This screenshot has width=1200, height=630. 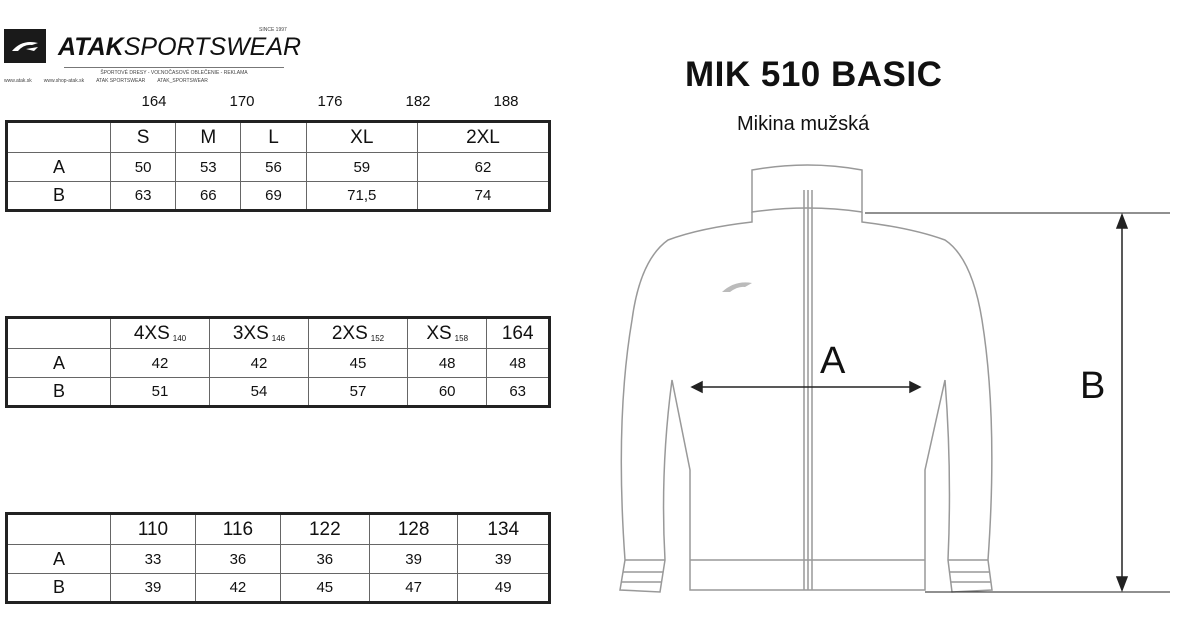 What do you see at coordinates (814, 74) in the screenshot?
I see `product-title: MIK 510 BASIC` at bounding box center [814, 74].